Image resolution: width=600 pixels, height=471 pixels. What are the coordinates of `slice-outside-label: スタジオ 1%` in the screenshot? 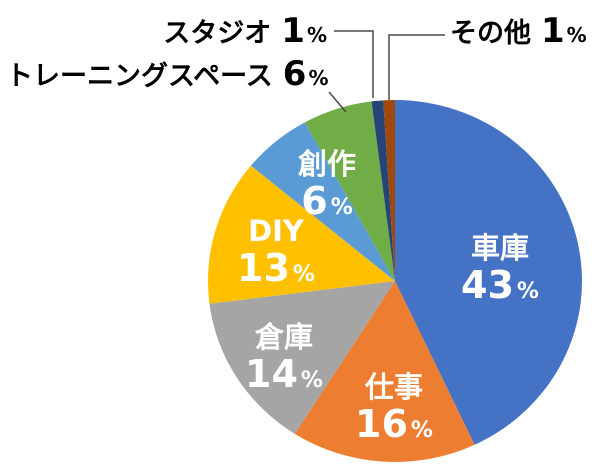 It's located at (245, 31).